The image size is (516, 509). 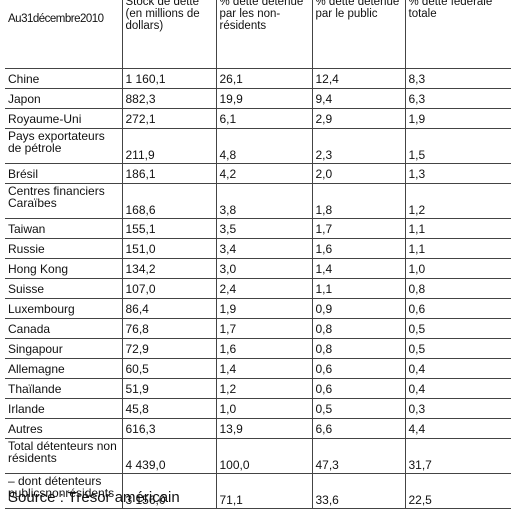 What do you see at coordinates (263, 248) in the screenshot?
I see `value-cell: 3,4` at bounding box center [263, 248].